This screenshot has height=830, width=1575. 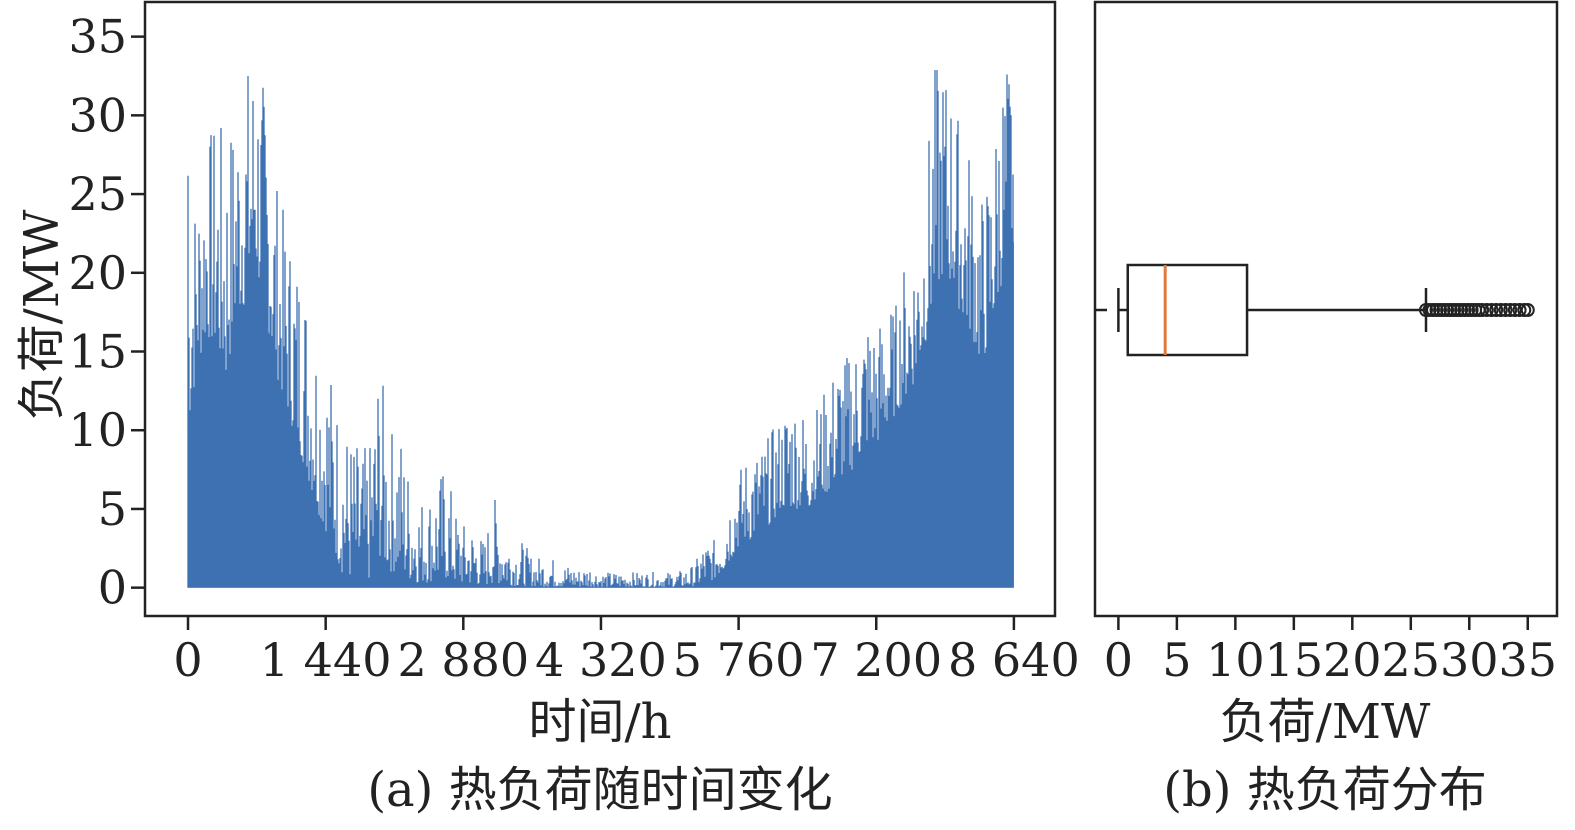 What do you see at coordinates (599, 722) in the screenshot?
I see `x-axis-label: 时间/h` at bounding box center [599, 722].